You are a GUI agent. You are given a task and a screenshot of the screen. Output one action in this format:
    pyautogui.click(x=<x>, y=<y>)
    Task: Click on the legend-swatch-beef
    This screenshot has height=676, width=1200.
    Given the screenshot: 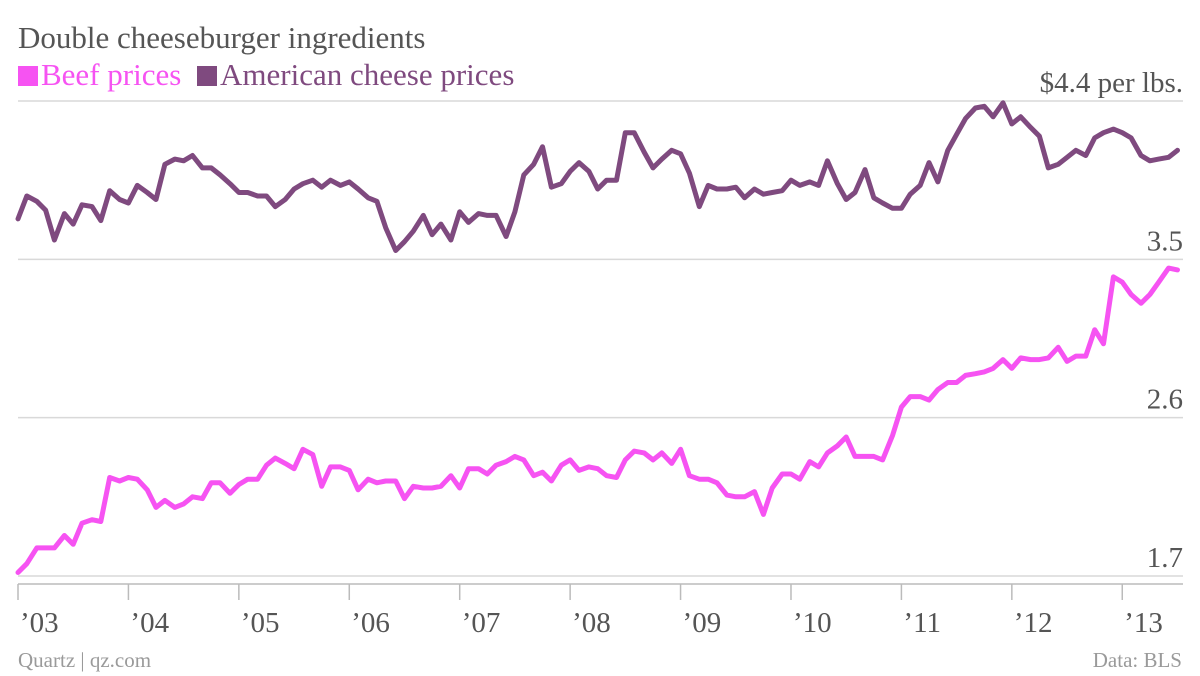 What is the action you would take?
    pyautogui.click(x=28, y=76)
    